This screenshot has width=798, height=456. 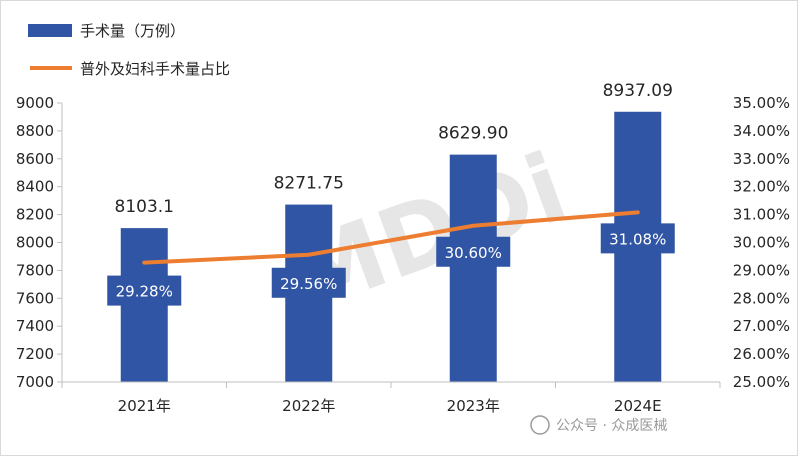 I want to click on bar-value-label: 8271.75, so click(x=309, y=184).